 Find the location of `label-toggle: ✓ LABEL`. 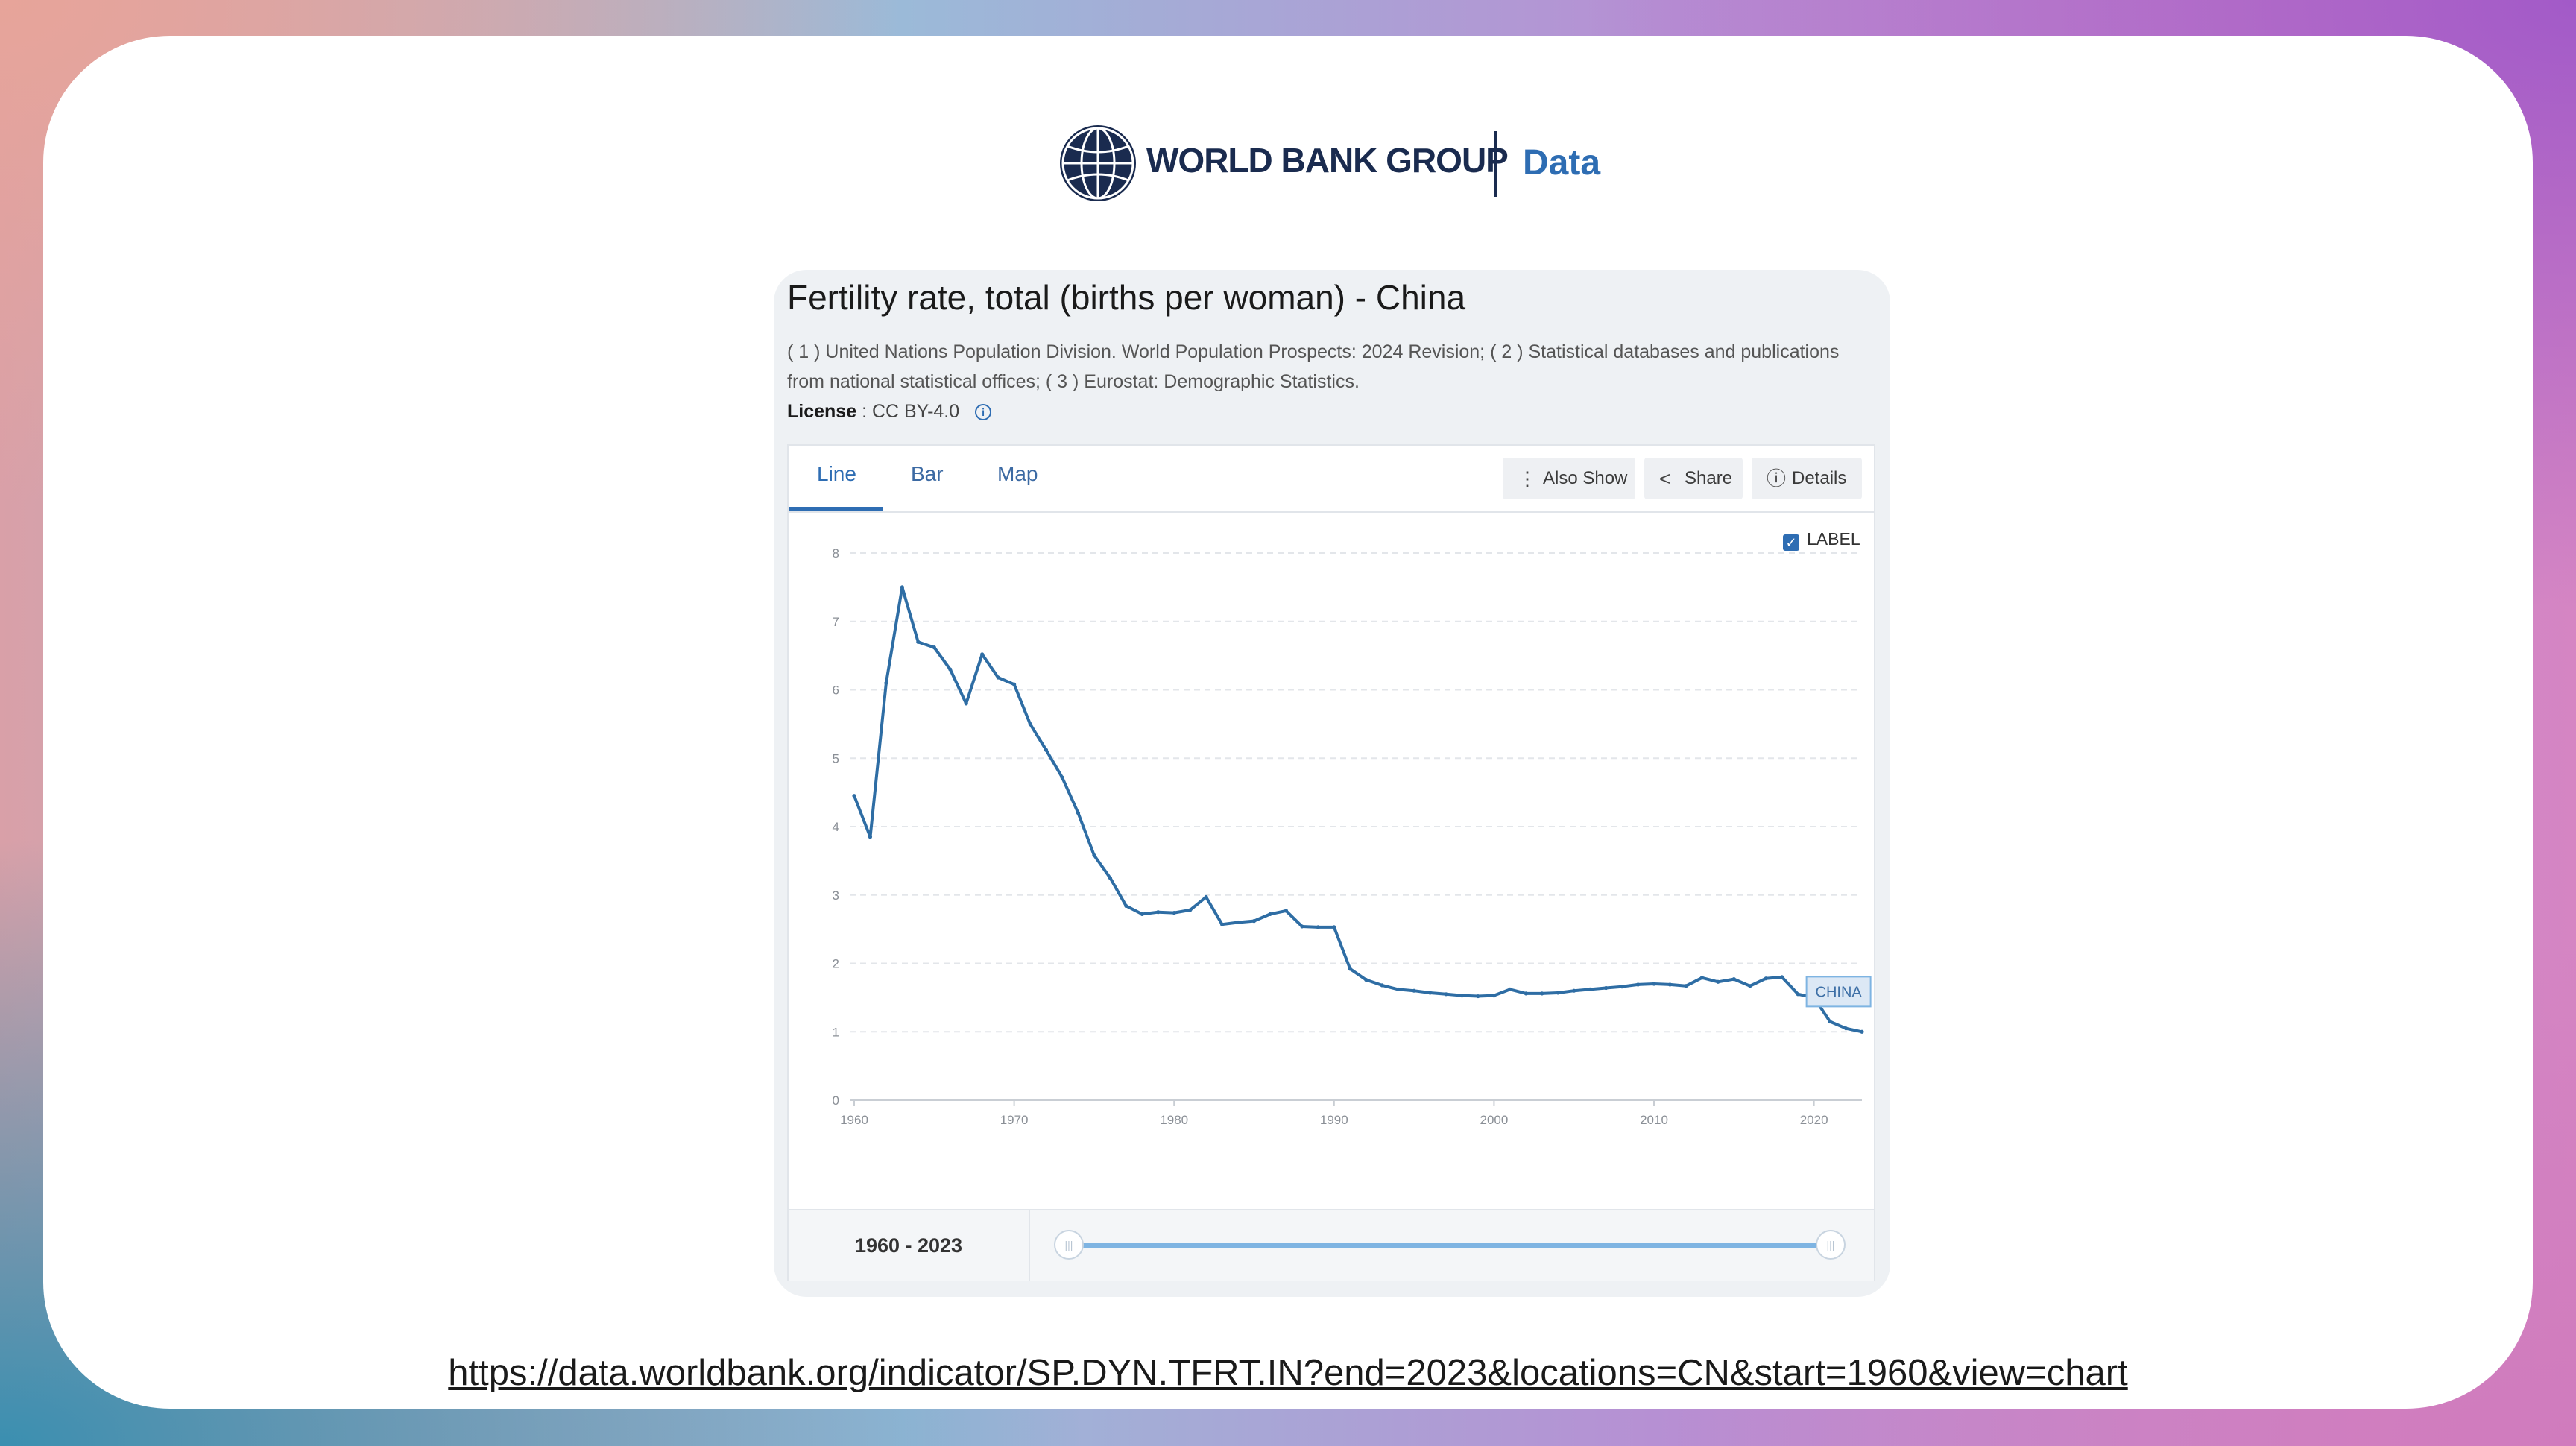

label-toggle: ✓ LABEL is located at coordinates (1822, 540).